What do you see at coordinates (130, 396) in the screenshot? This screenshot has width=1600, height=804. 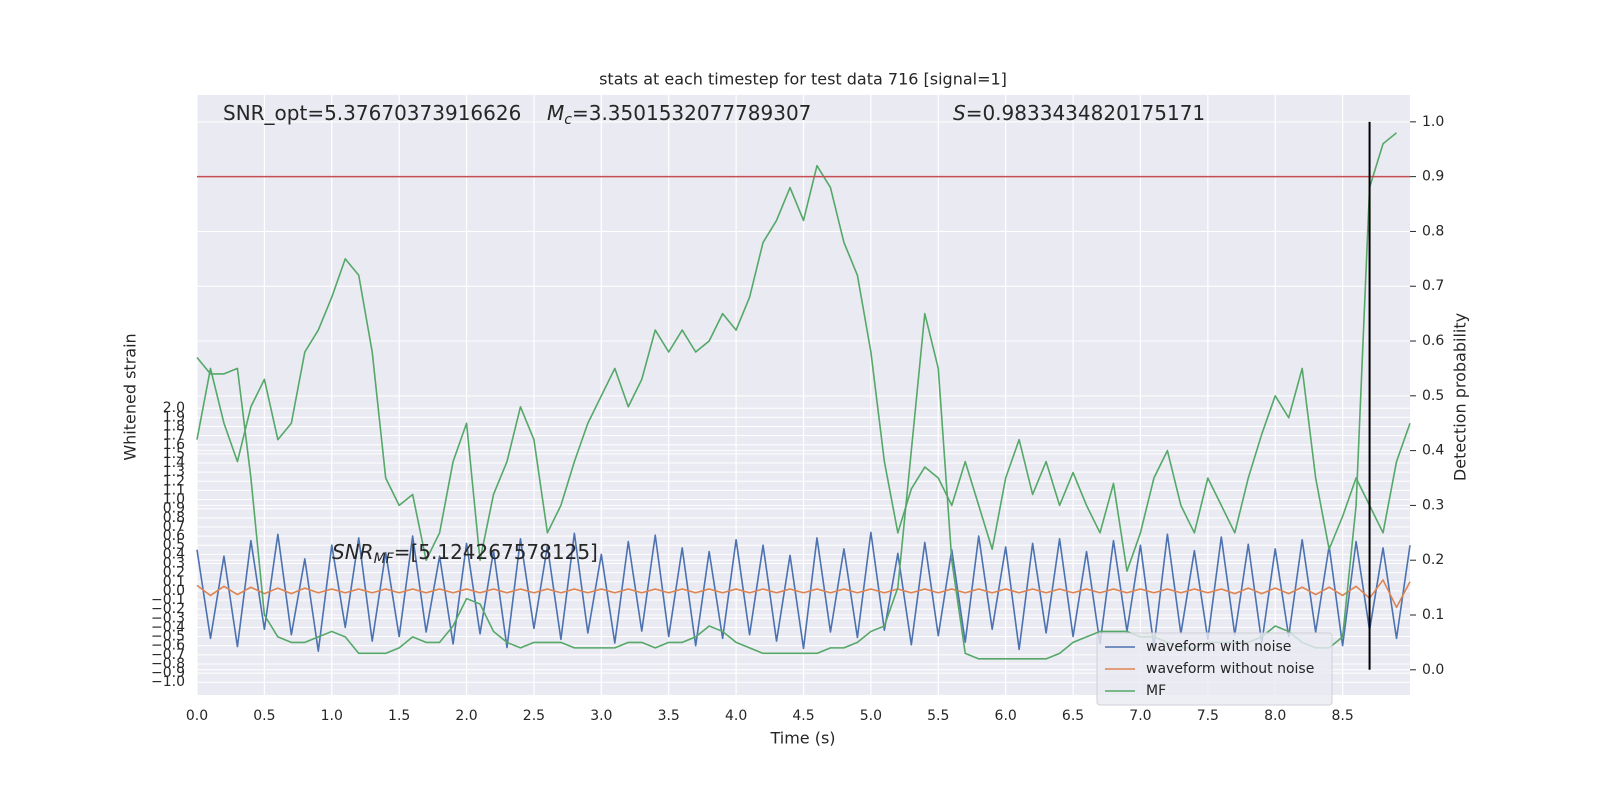 I see `y-axis-label: Whitened strain` at bounding box center [130, 396].